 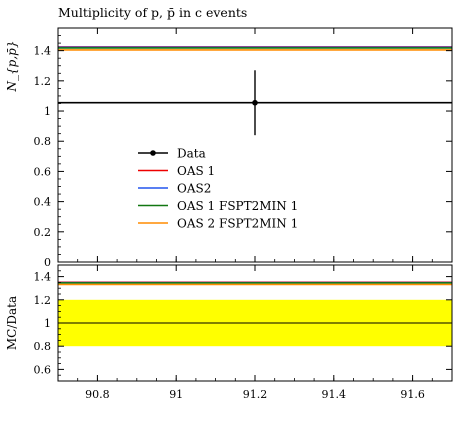 What do you see at coordinates (194, 189) in the screenshot?
I see `legend-label: OAS2` at bounding box center [194, 189].